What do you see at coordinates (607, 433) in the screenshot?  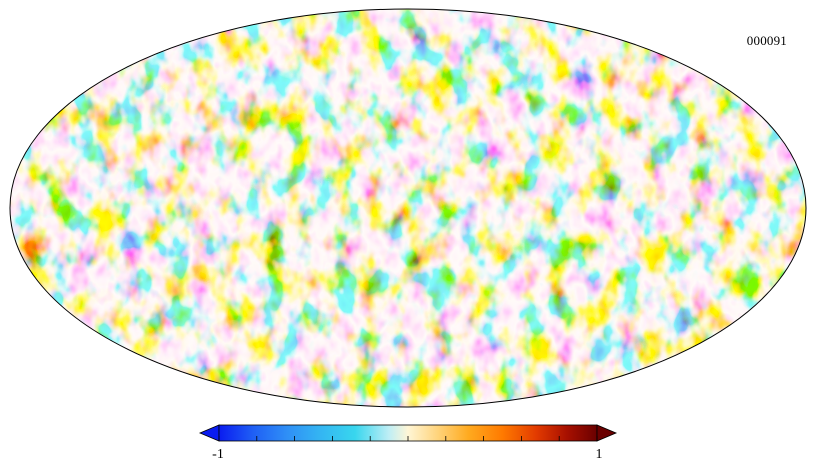 I see `colorbar-right-arrow` at bounding box center [607, 433].